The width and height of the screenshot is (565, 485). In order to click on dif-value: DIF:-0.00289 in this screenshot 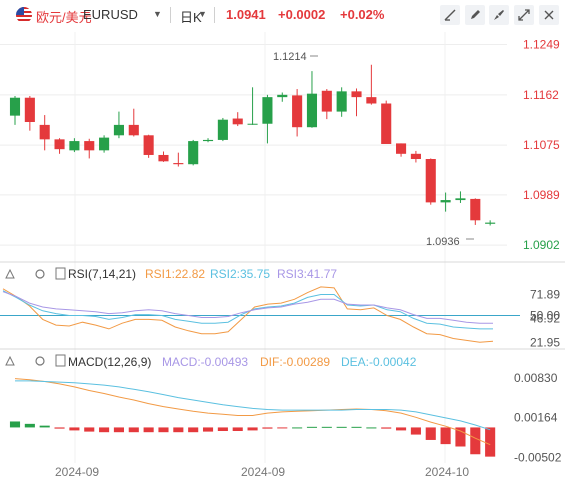, I will do `click(295, 362)`.